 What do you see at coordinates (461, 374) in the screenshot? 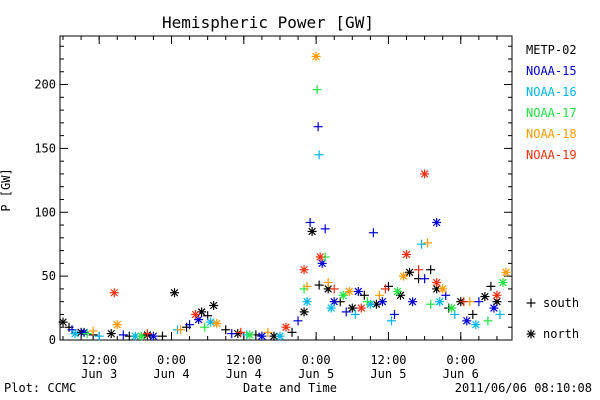
I see `x-tick-label-date: Jun 6` at bounding box center [461, 374].